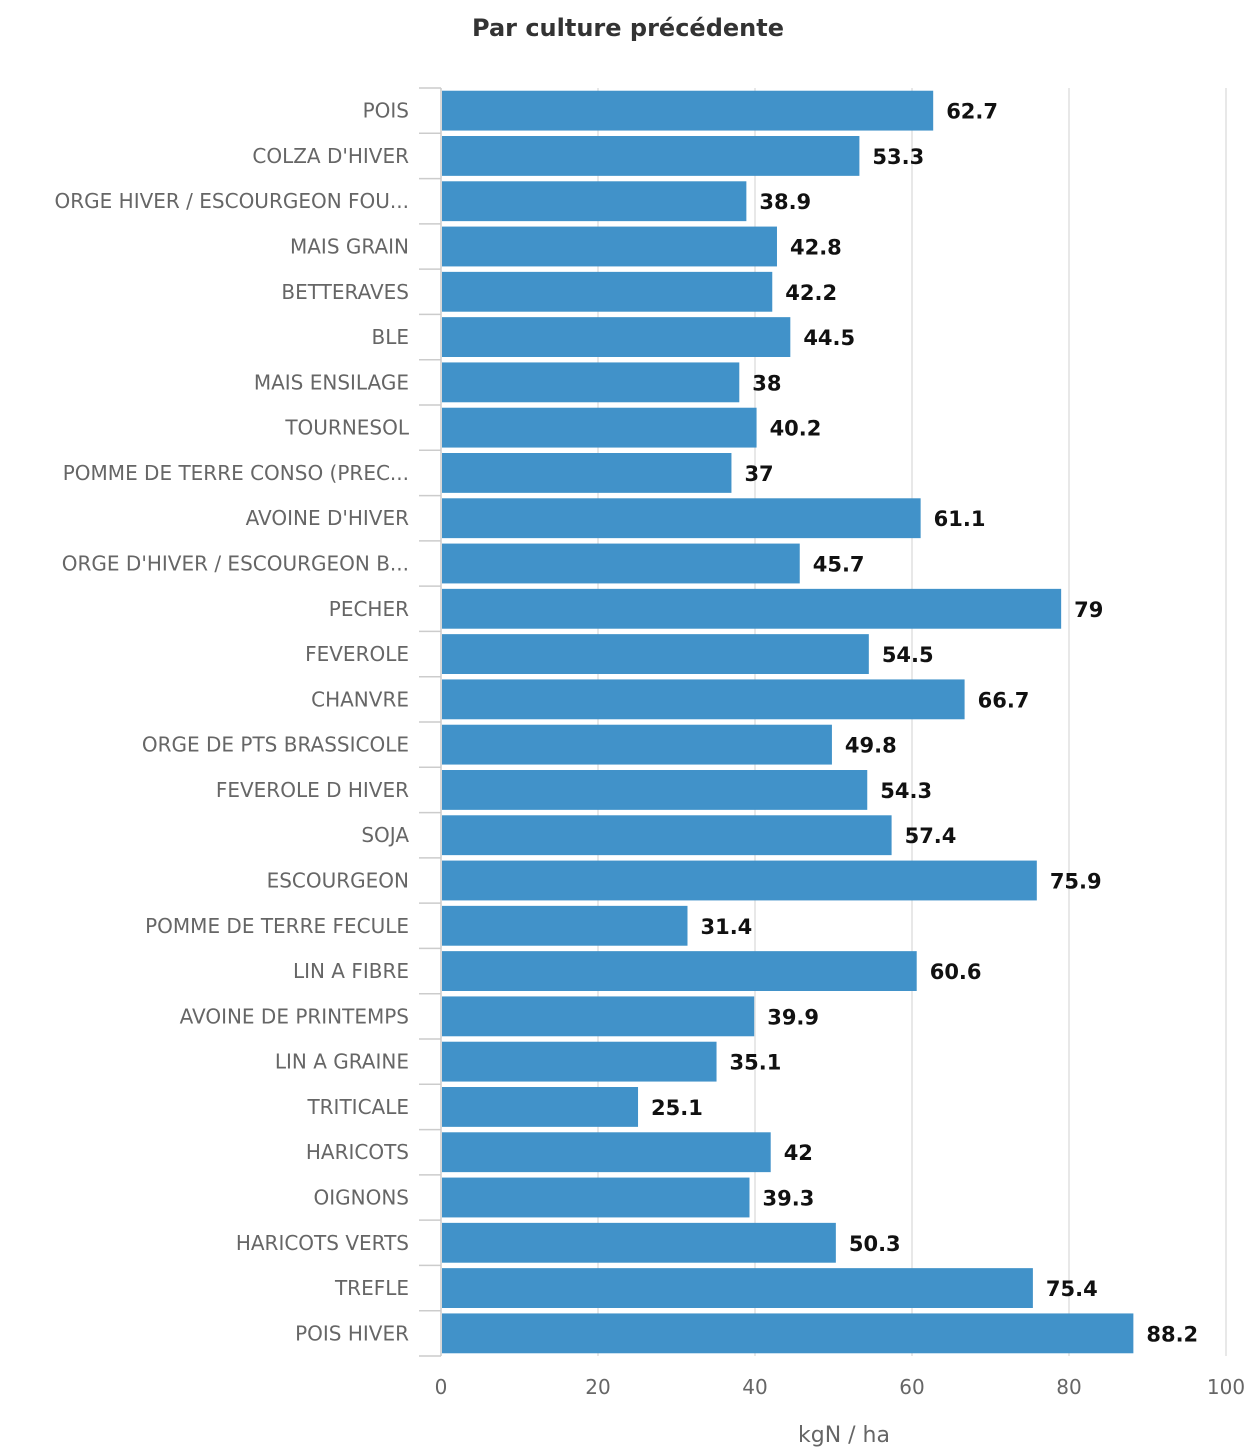 This screenshot has width=1247, height=1448. I want to click on category-label: TREFLE, so click(371, 1288).